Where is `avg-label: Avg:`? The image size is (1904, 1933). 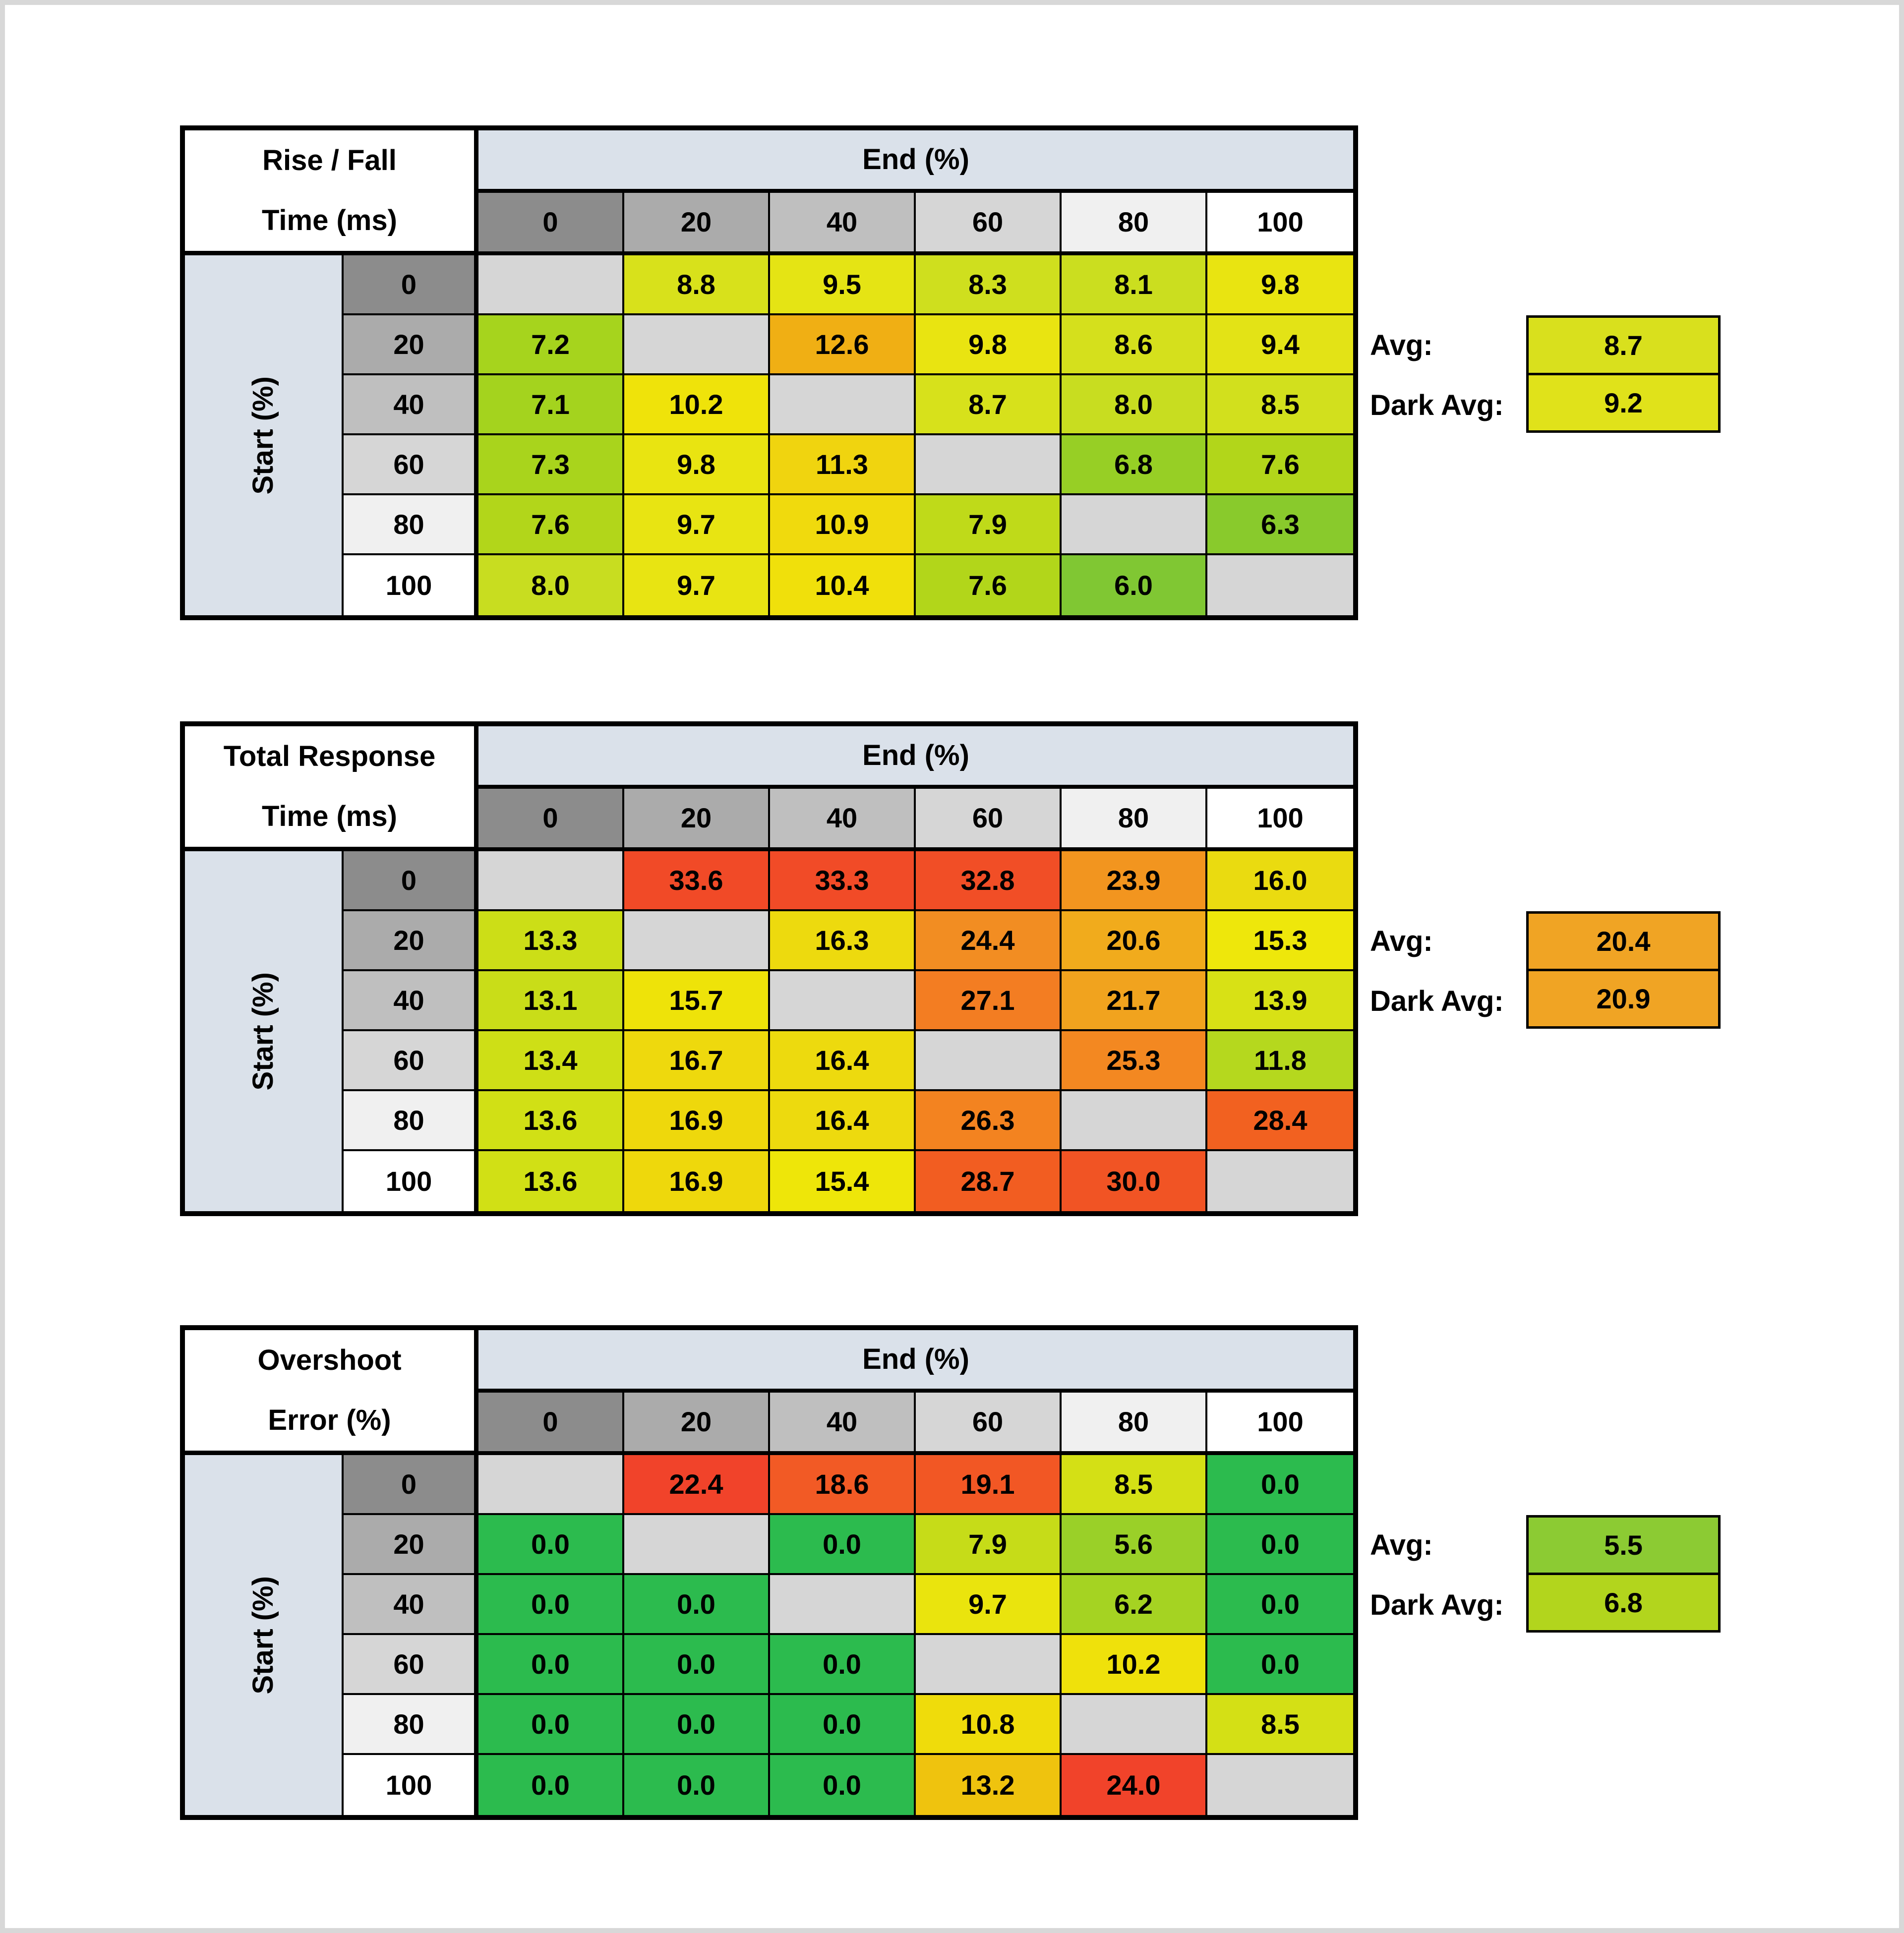
avg-label: Avg: is located at coordinates (1401, 1545).